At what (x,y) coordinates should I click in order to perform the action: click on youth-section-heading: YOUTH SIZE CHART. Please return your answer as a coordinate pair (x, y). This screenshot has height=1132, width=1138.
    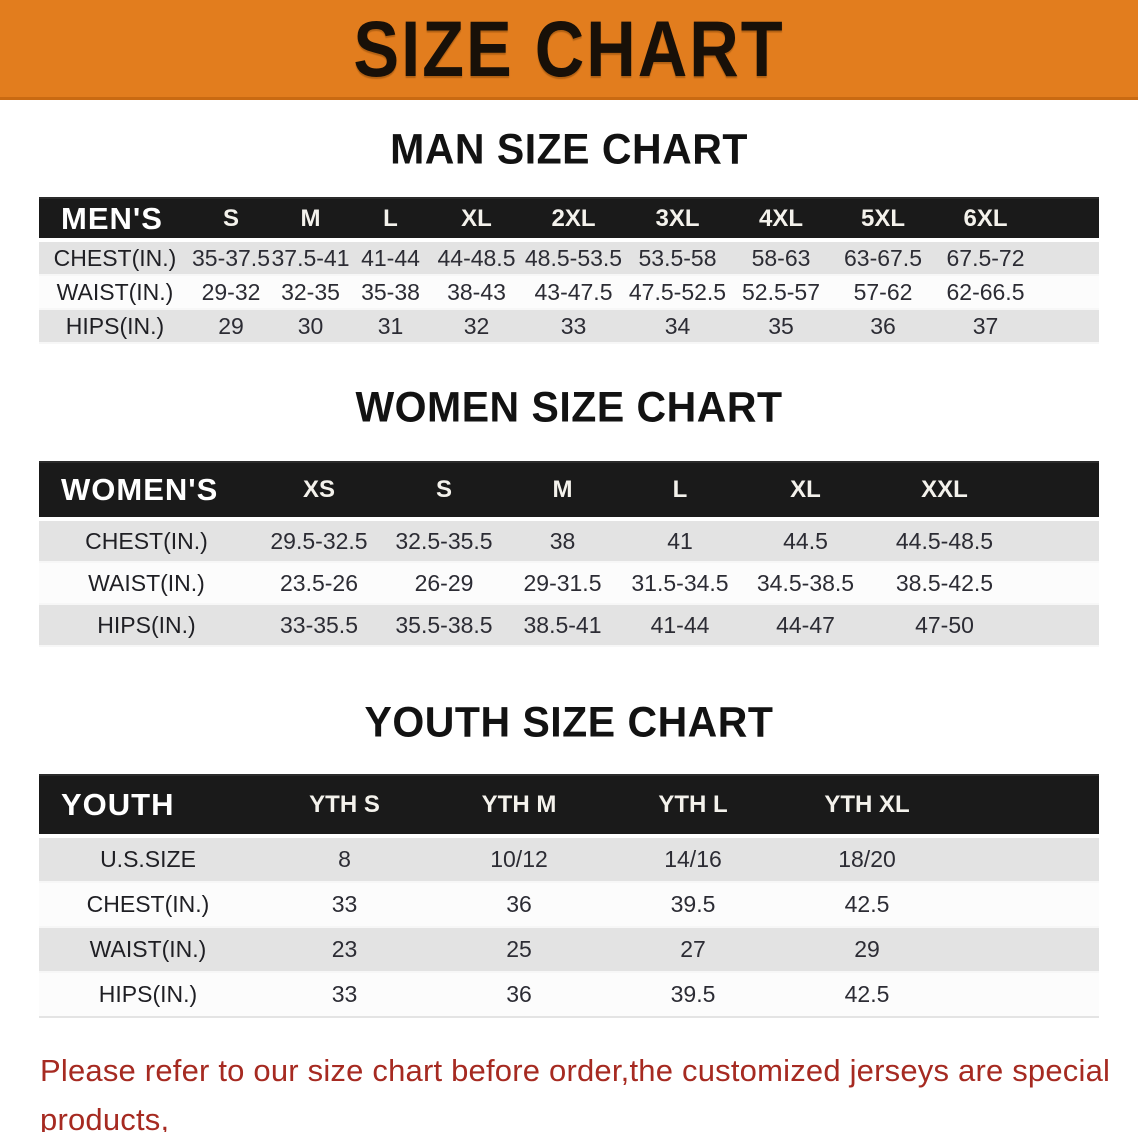
    Looking at the image, I should click on (569, 722).